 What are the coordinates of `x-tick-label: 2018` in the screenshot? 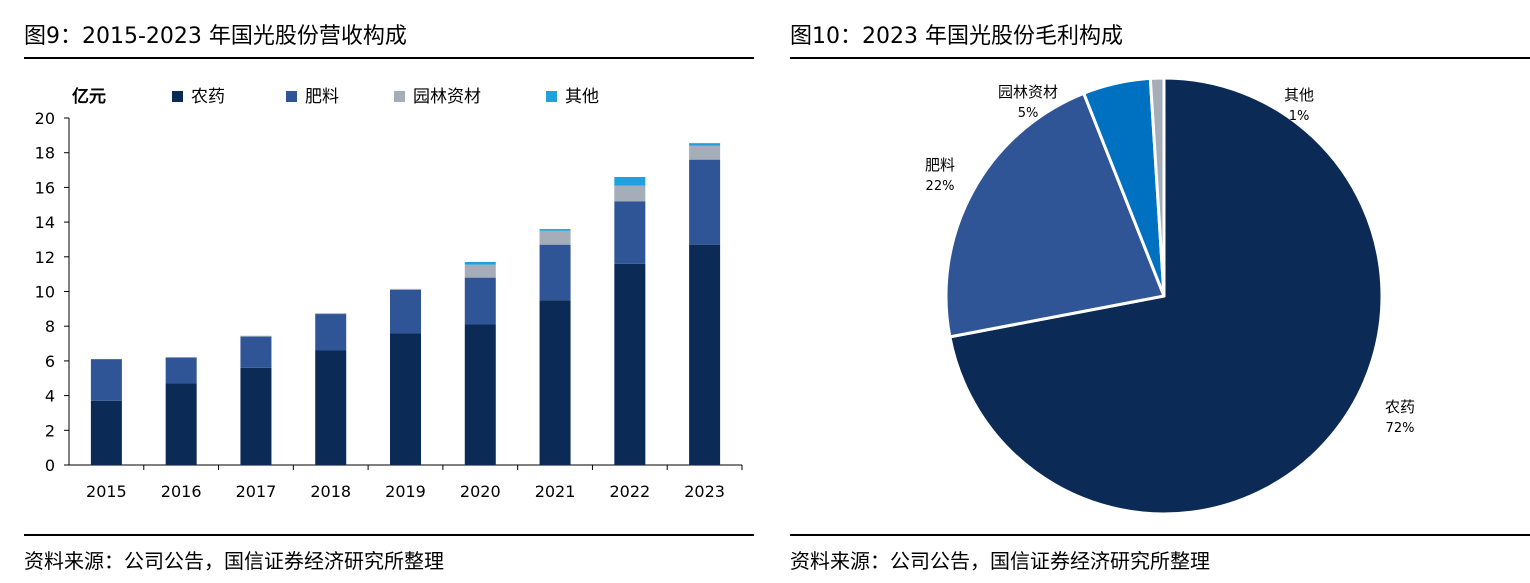 It's located at (330, 491).